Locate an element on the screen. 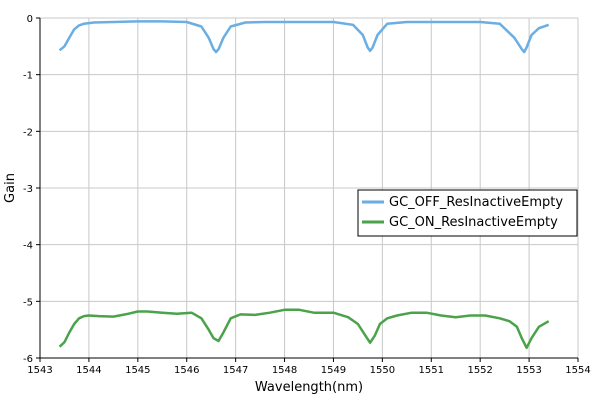 This screenshot has height=400, width=600. y-tick-label: -3 is located at coordinates (28, 189).